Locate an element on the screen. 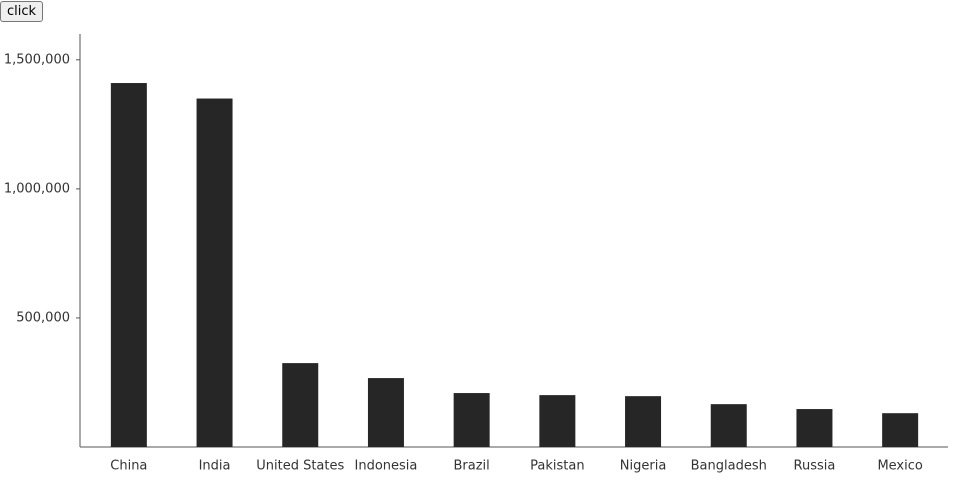  y-tick-label: 500,000 is located at coordinates (43, 317).